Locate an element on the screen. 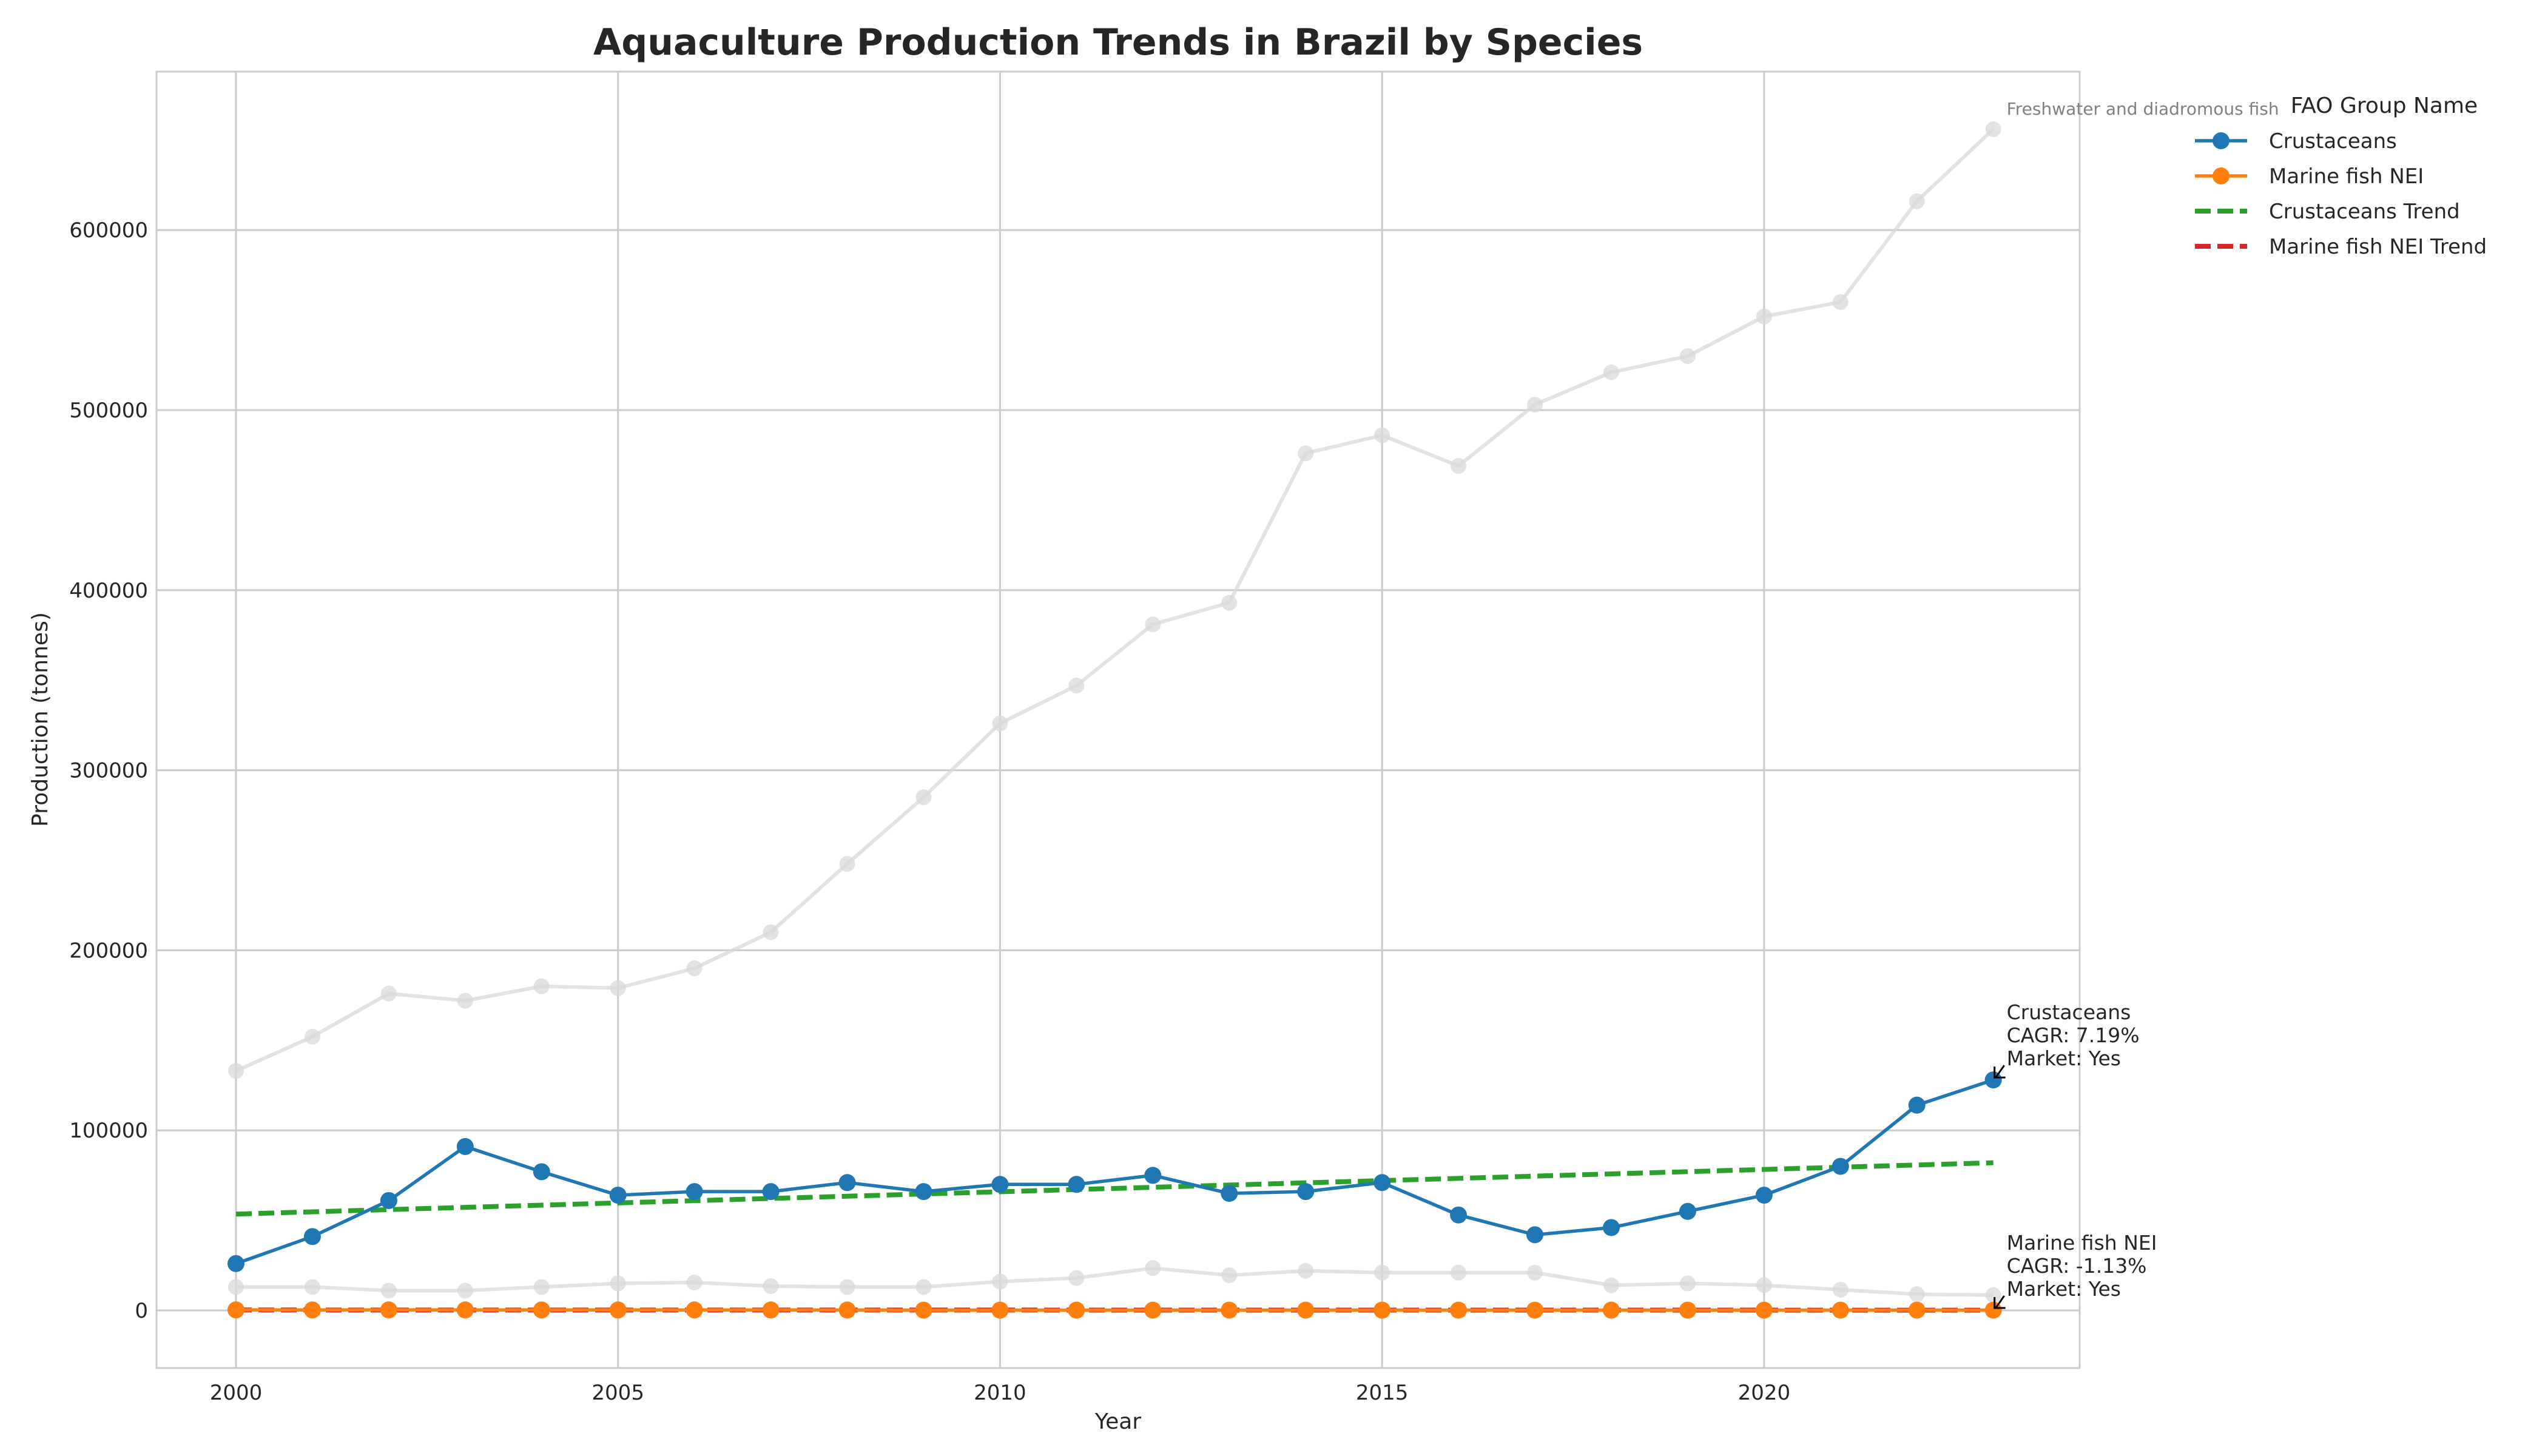 The height and width of the screenshot is (1456, 2548). annotation-text: CAGR: -1.13% is located at coordinates (2077, 1266).